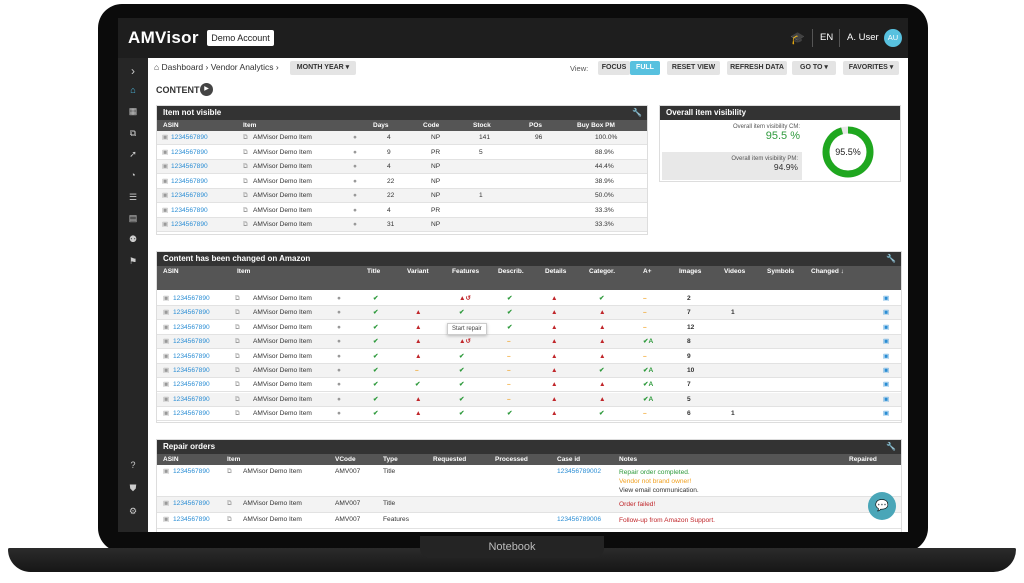 The height and width of the screenshot is (583, 1024). Describe the element at coordinates (871, 68) in the screenshot. I see `favorites-dropdown: FAVORITES ▾` at that location.